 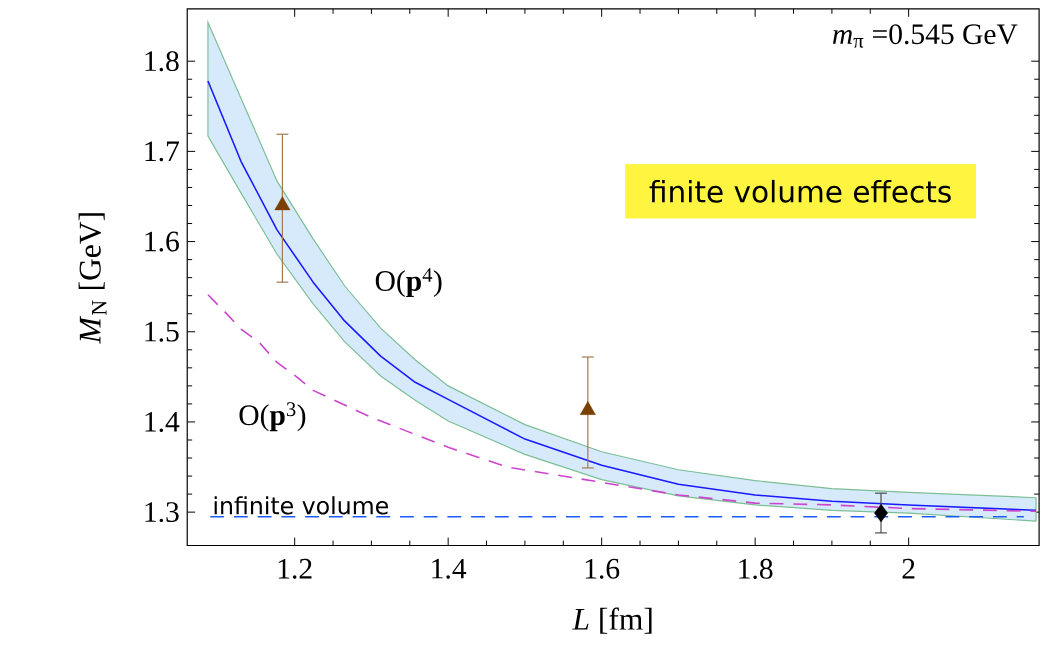 I want to click on y-tick-label: 1.8, so click(x=162, y=61).